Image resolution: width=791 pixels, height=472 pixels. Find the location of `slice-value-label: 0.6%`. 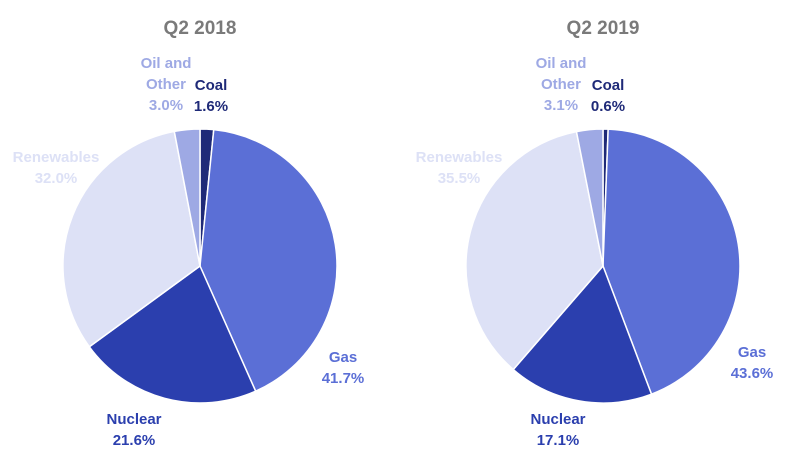

slice-value-label: 0.6% is located at coordinates (608, 106).